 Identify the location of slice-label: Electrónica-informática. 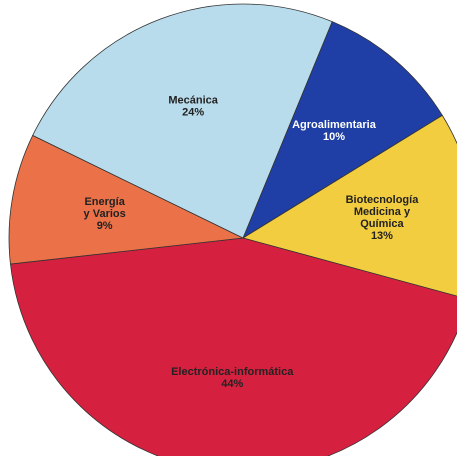
(232, 372).